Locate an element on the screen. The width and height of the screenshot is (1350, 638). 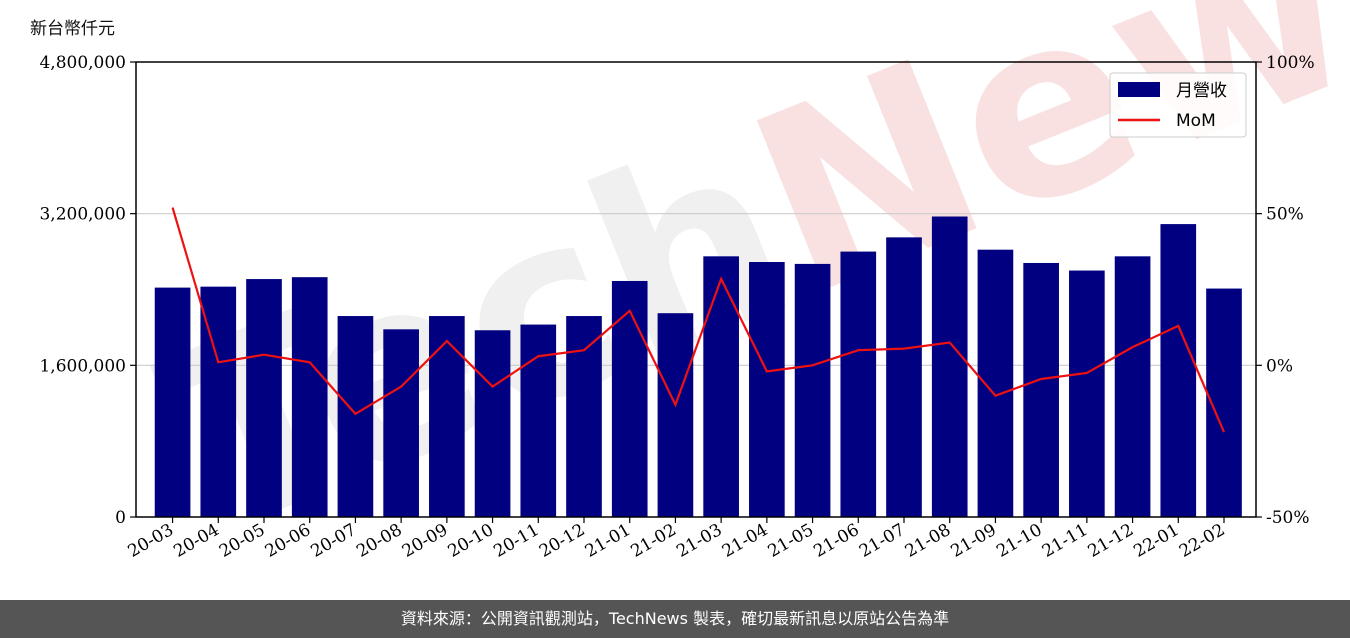
legend-bar-swatch is located at coordinates (1139, 89).